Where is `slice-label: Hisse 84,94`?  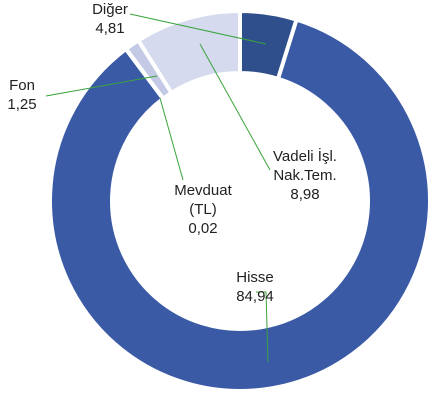 slice-label: Hisse 84,94 is located at coordinates (255, 287).